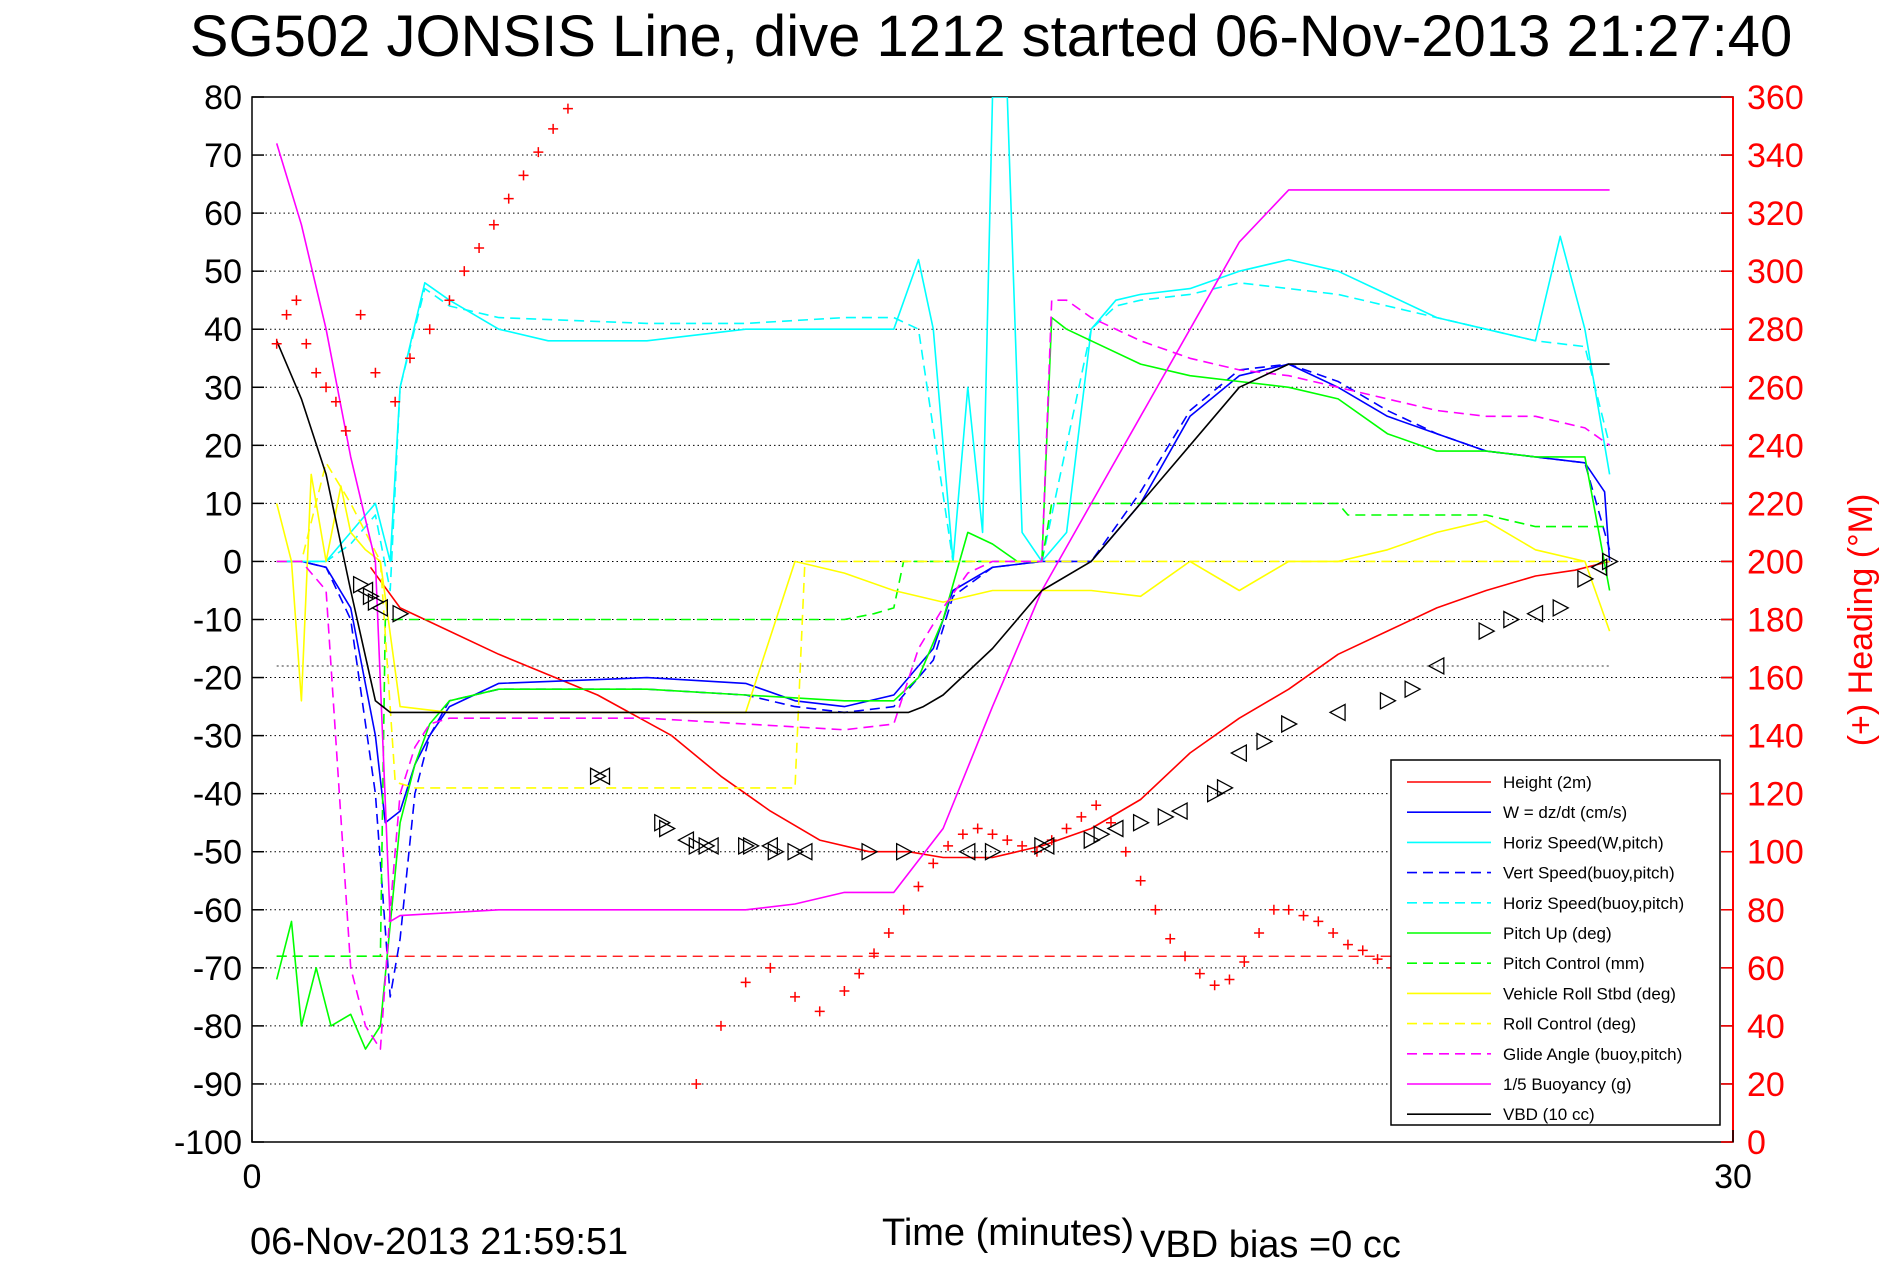  I want to click on left-tick-label: 80, so click(223, 98).